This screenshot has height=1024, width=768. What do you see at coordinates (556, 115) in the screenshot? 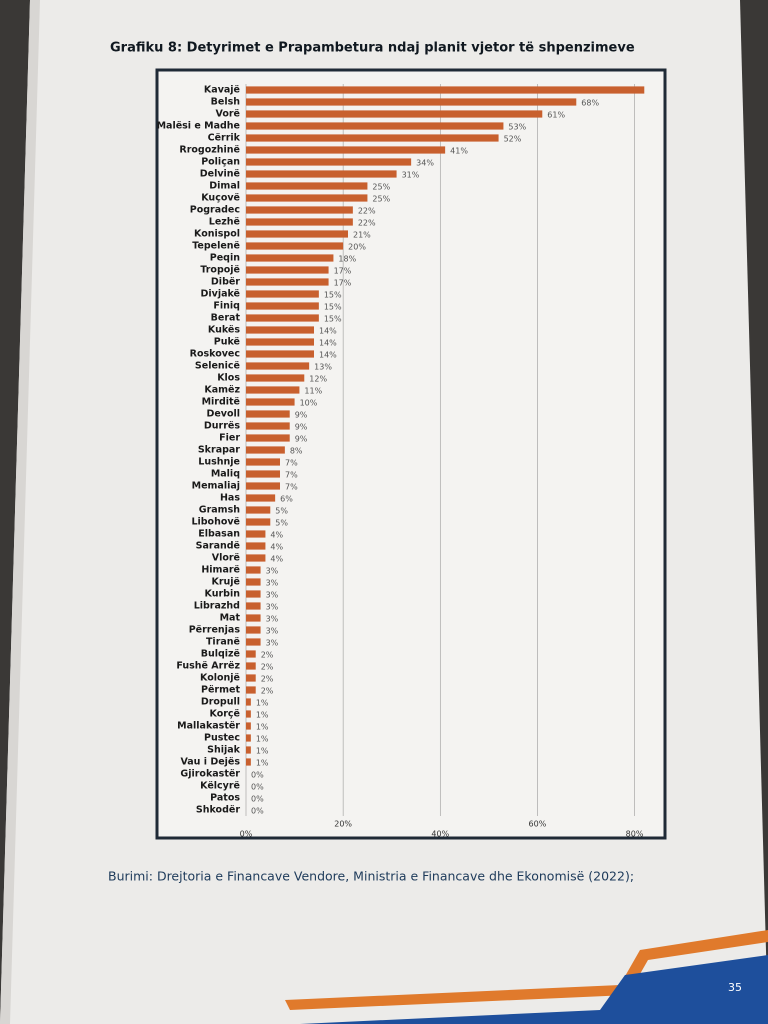
I see `value-label: 61%` at bounding box center [556, 115].